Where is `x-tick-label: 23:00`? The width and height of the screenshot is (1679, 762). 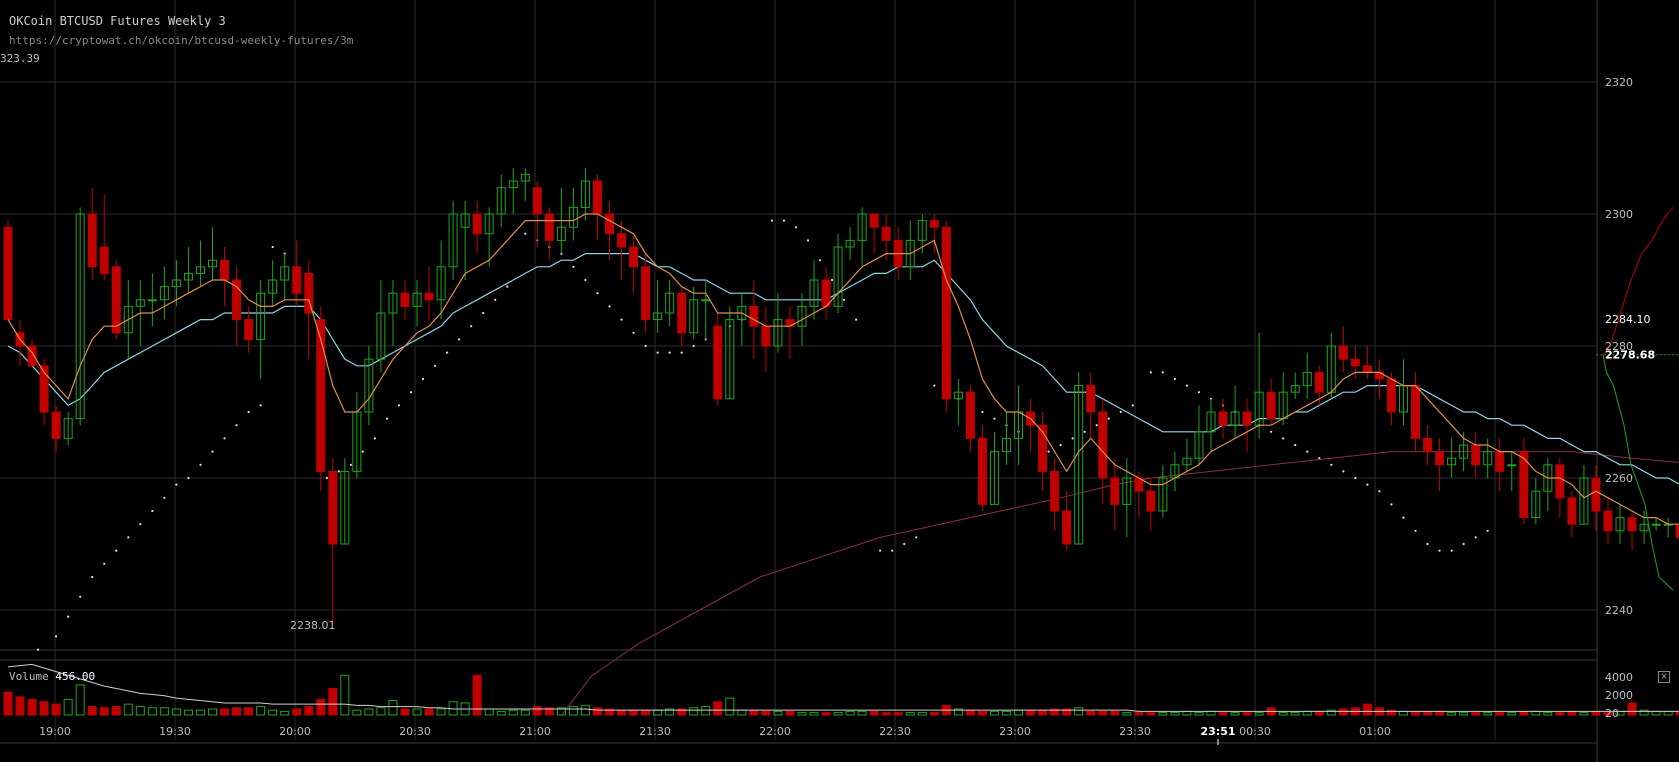
x-tick-label: 23:00 is located at coordinates (1015, 731).